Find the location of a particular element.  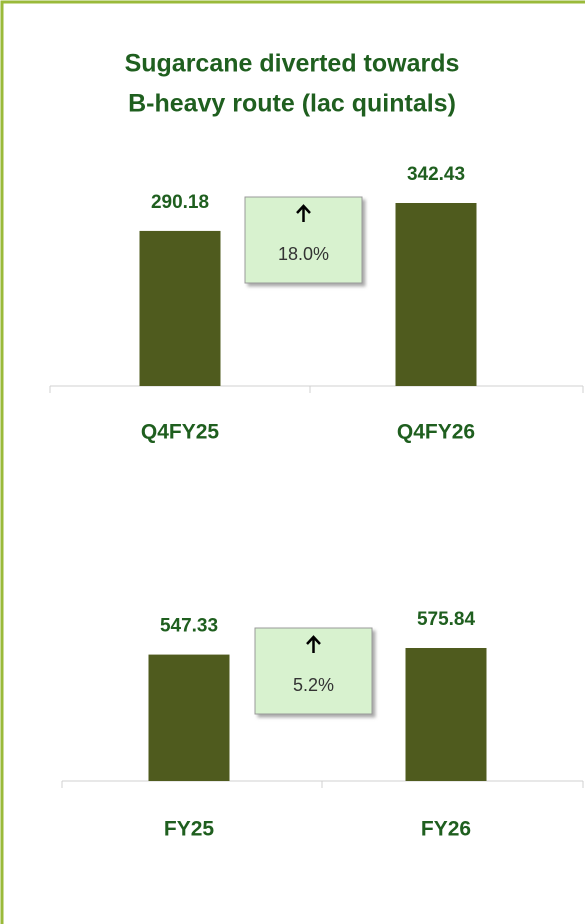

annotation: 5.2% is located at coordinates (313, 685).